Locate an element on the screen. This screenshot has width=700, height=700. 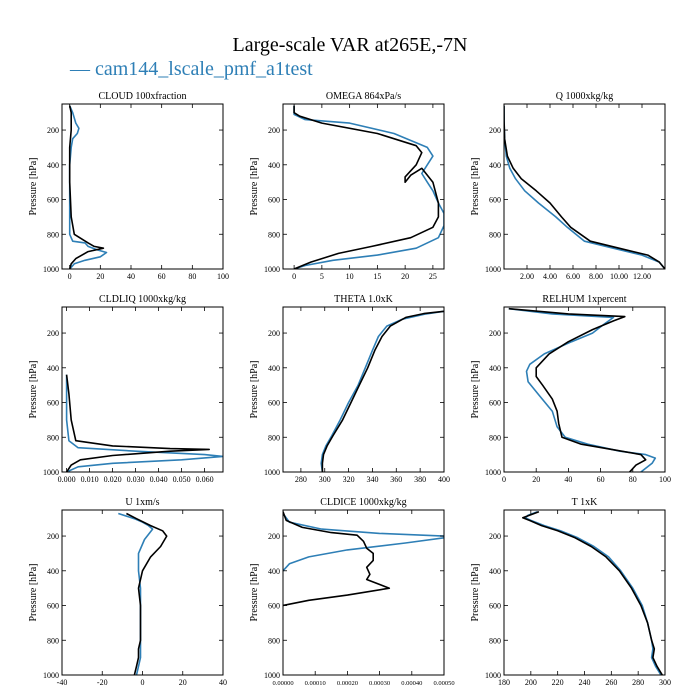
x-tick-label: 260 is located at coordinates (611, 682).